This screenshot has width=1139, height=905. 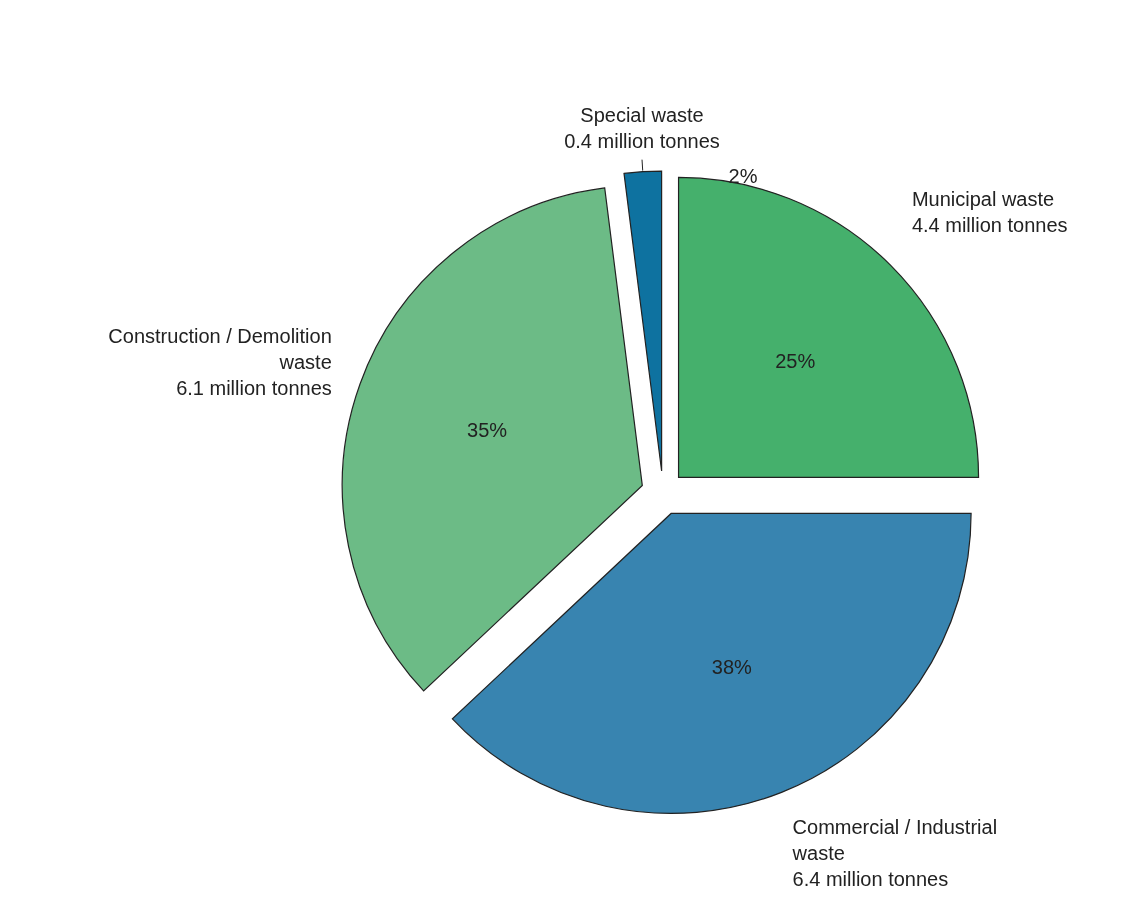 I want to click on slice-label: Commercial / Industrial waste 6.4 million tonnes, so click(x=894, y=853).